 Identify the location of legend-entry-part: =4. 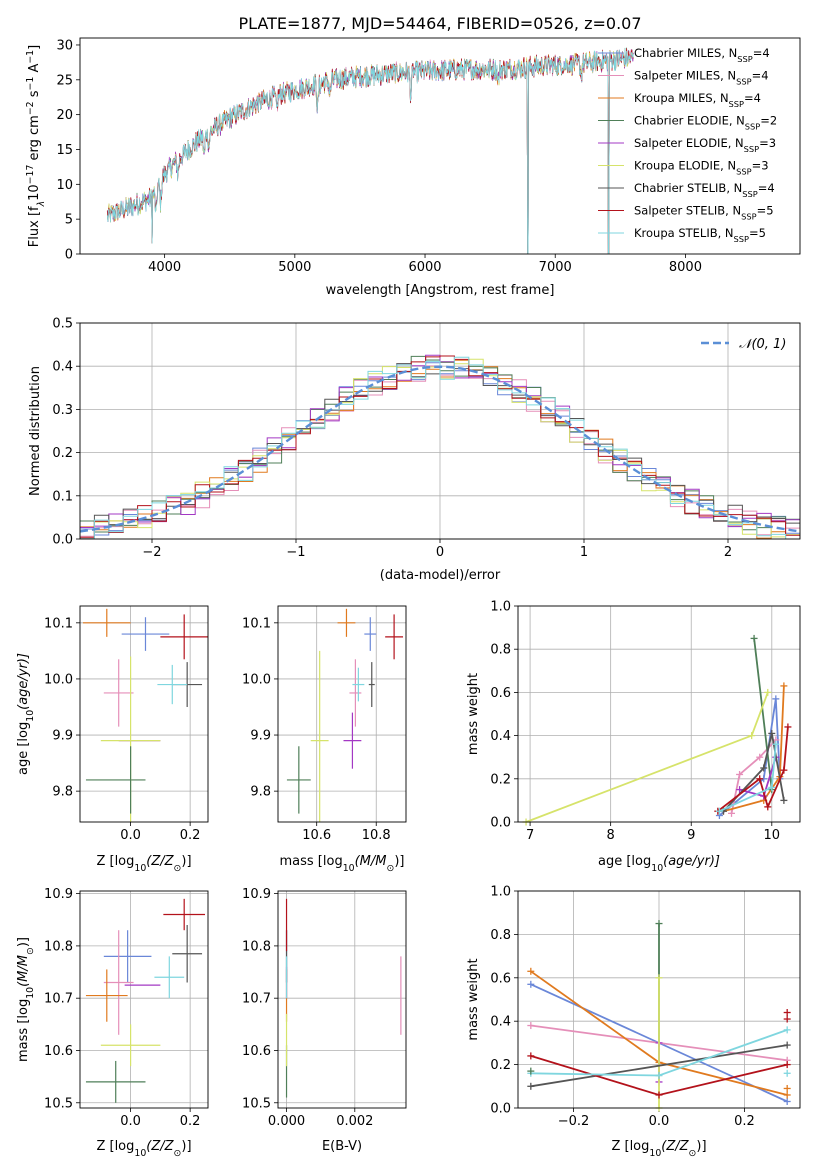
(752, 98).